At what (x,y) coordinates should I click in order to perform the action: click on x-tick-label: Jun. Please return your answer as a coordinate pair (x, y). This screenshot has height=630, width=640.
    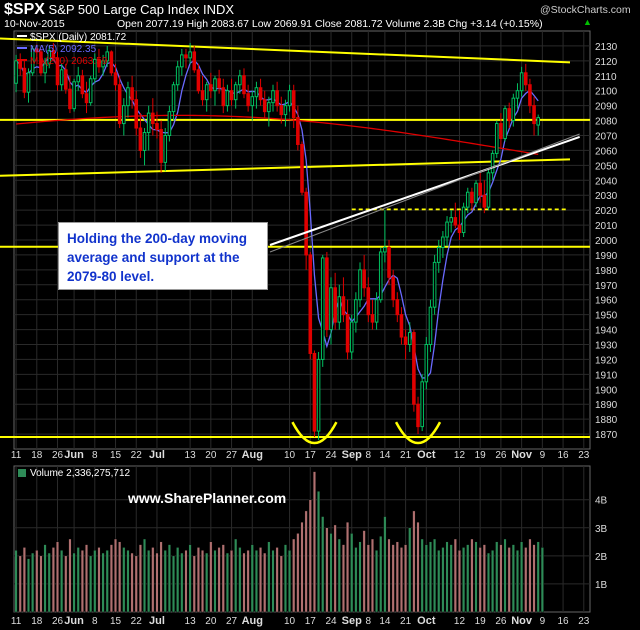
    Looking at the image, I should click on (74, 621).